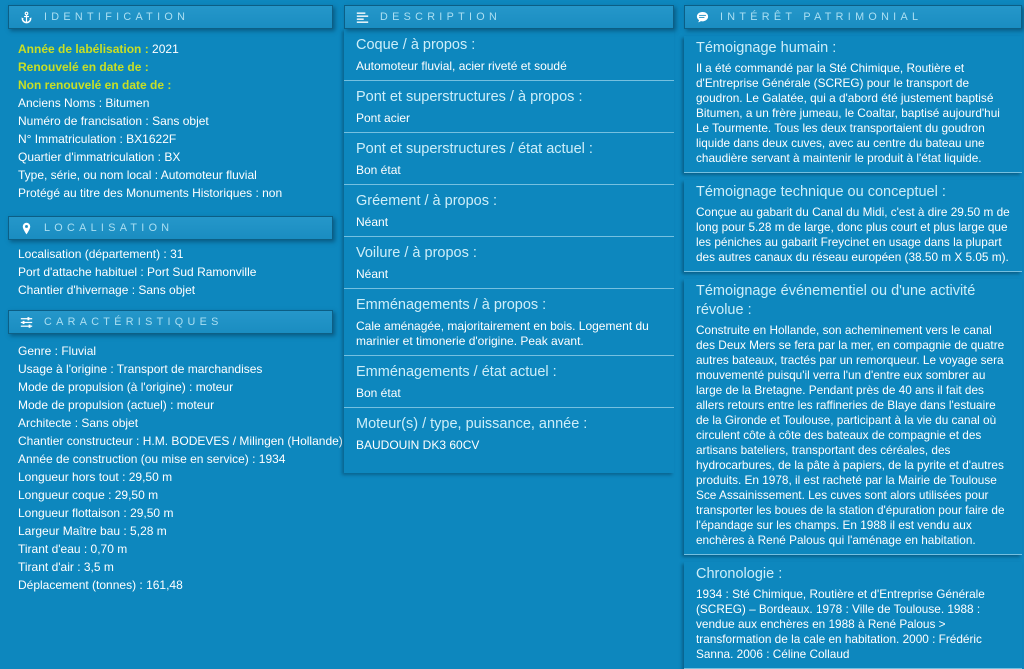 The height and width of the screenshot is (669, 1024). Describe the element at coordinates (109, 228) in the screenshot. I see `section-title-localisation: LOCALISATION` at that location.